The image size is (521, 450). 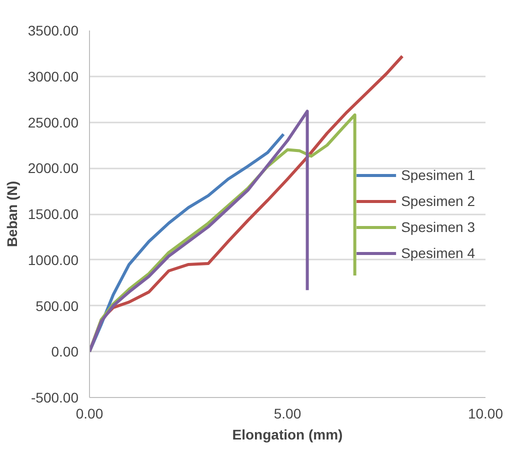 What do you see at coordinates (438, 174) in the screenshot?
I see `legend-label: Spesimen 1` at bounding box center [438, 174].